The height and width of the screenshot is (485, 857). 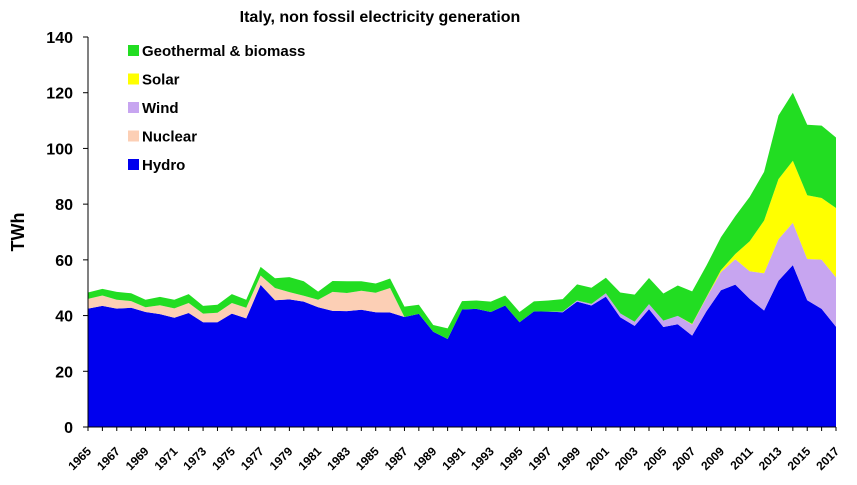 I want to click on legend-label-nuclear: Nuclear, so click(x=169, y=137).